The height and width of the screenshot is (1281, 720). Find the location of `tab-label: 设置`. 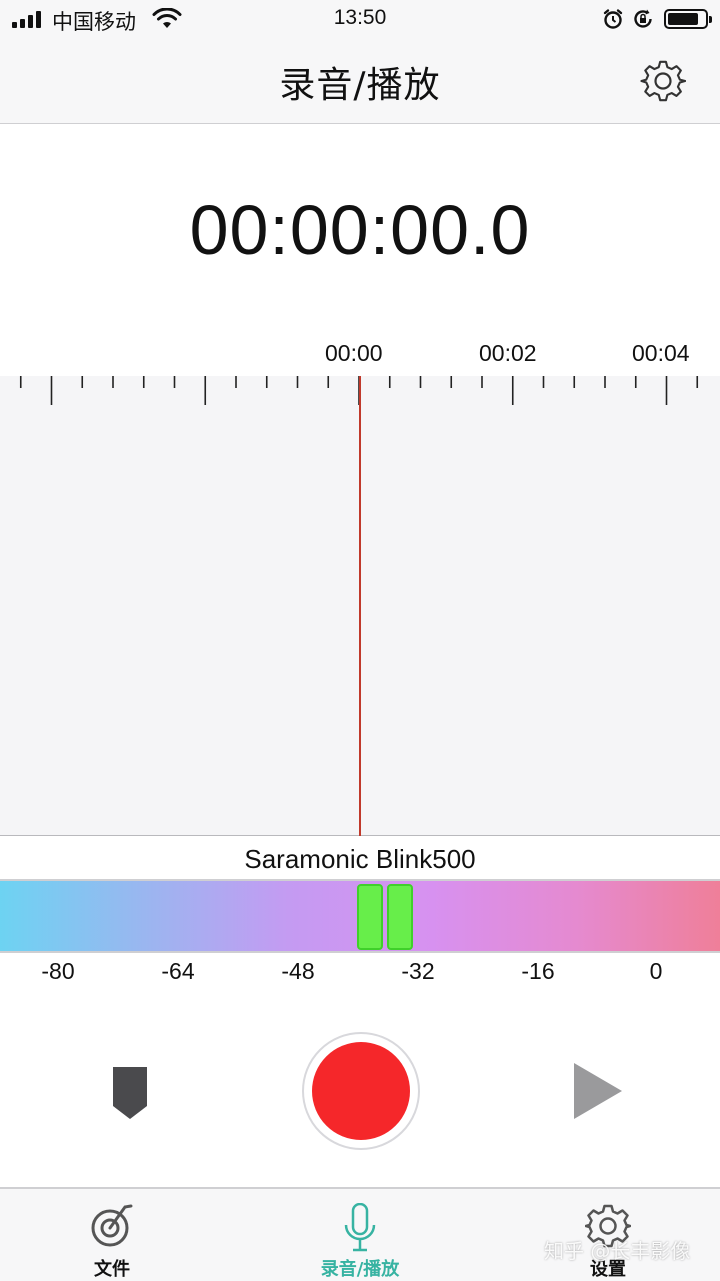

tab-label: 设置 is located at coordinates (608, 1269).